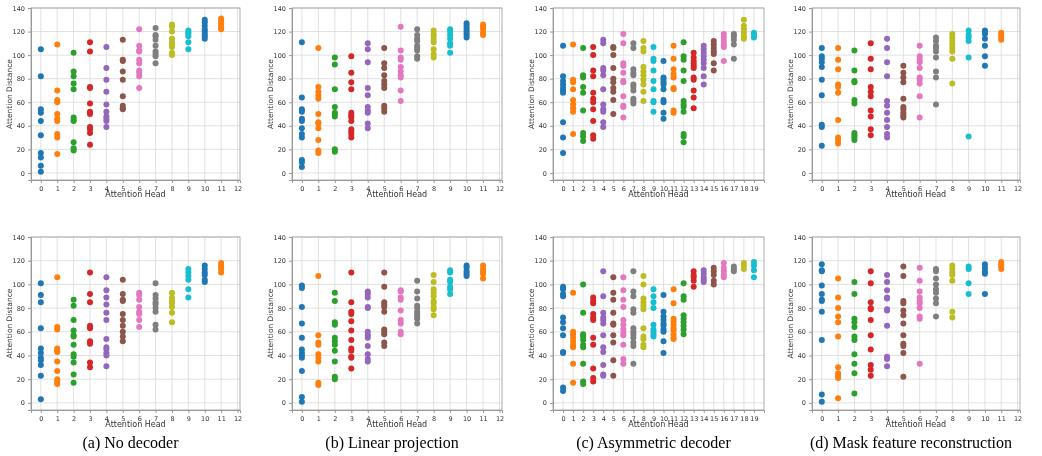 The image size is (1042, 456). I want to click on text: (d) Mask feature reconstruction, so click(911, 443).